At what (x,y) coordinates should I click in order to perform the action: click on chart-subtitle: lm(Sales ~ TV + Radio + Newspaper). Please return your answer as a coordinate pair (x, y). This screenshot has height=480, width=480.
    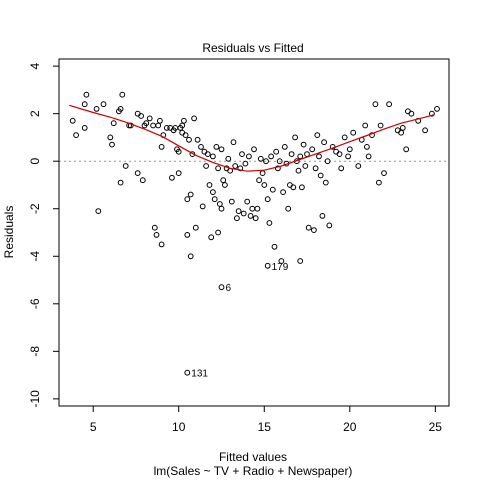
    Looking at the image, I should click on (253, 471).